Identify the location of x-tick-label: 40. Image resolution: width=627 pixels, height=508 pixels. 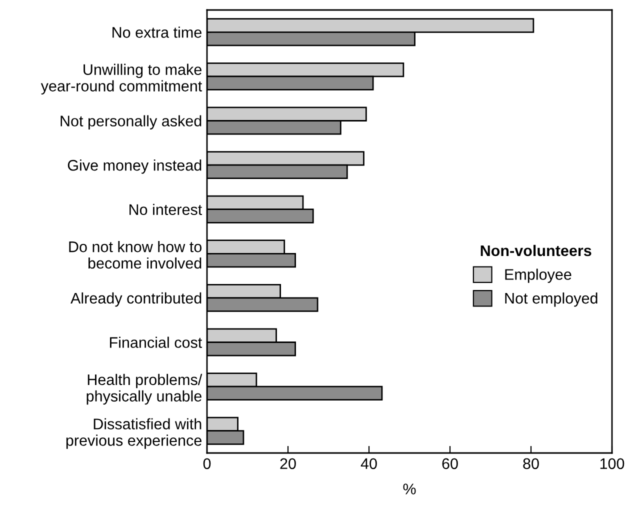
(368, 464).